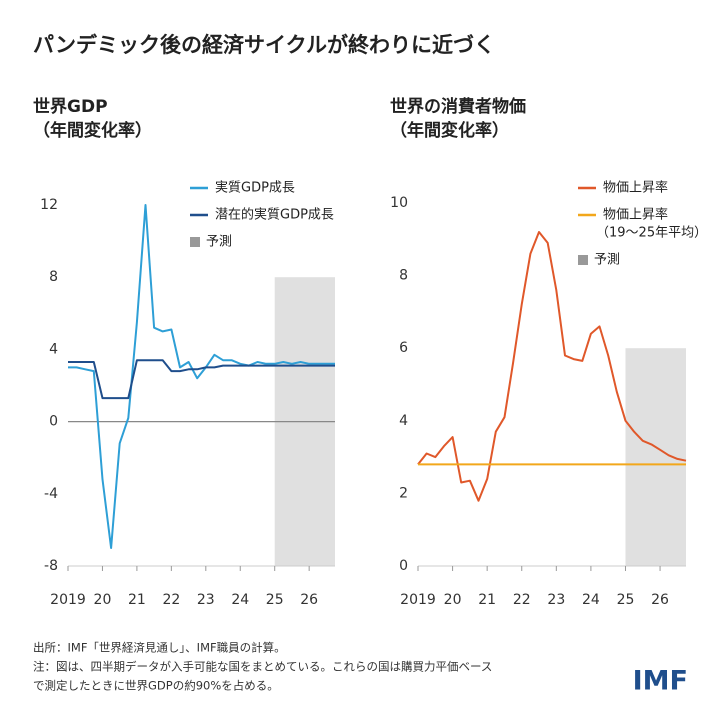 The image size is (720, 720). What do you see at coordinates (51, 566) in the screenshot?
I see `y-tick-label: -8` at bounding box center [51, 566].